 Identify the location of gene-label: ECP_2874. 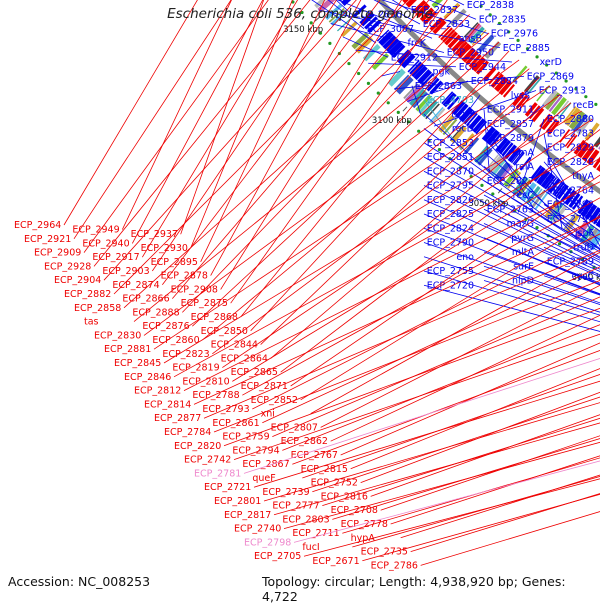
(135, 285).